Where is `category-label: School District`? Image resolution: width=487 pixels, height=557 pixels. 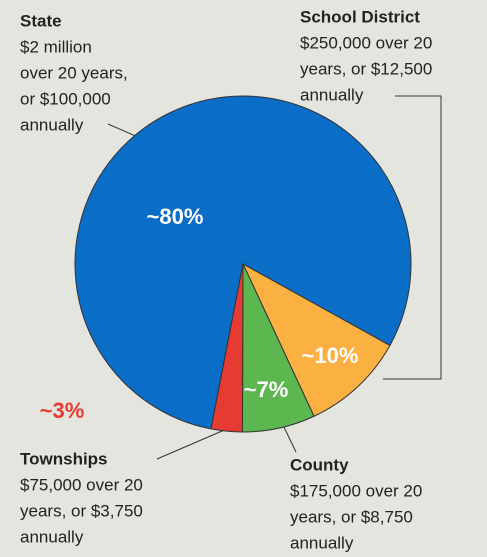 category-label: School District is located at coordinates (360, 16).